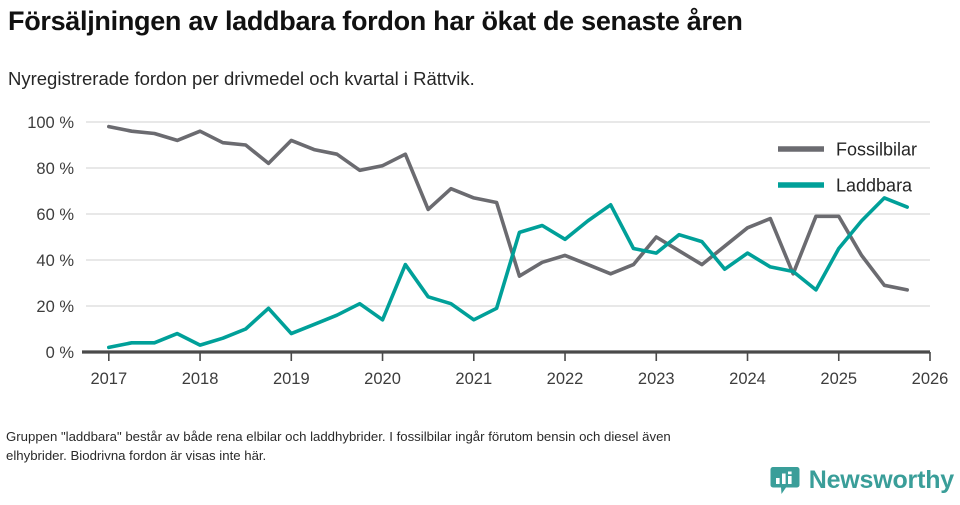 The height and width of the screenshot is (505, 960). Describe the element at coordinates (55, 261) in the screenshot. I see `y-tick-label: 40 %` at that location.